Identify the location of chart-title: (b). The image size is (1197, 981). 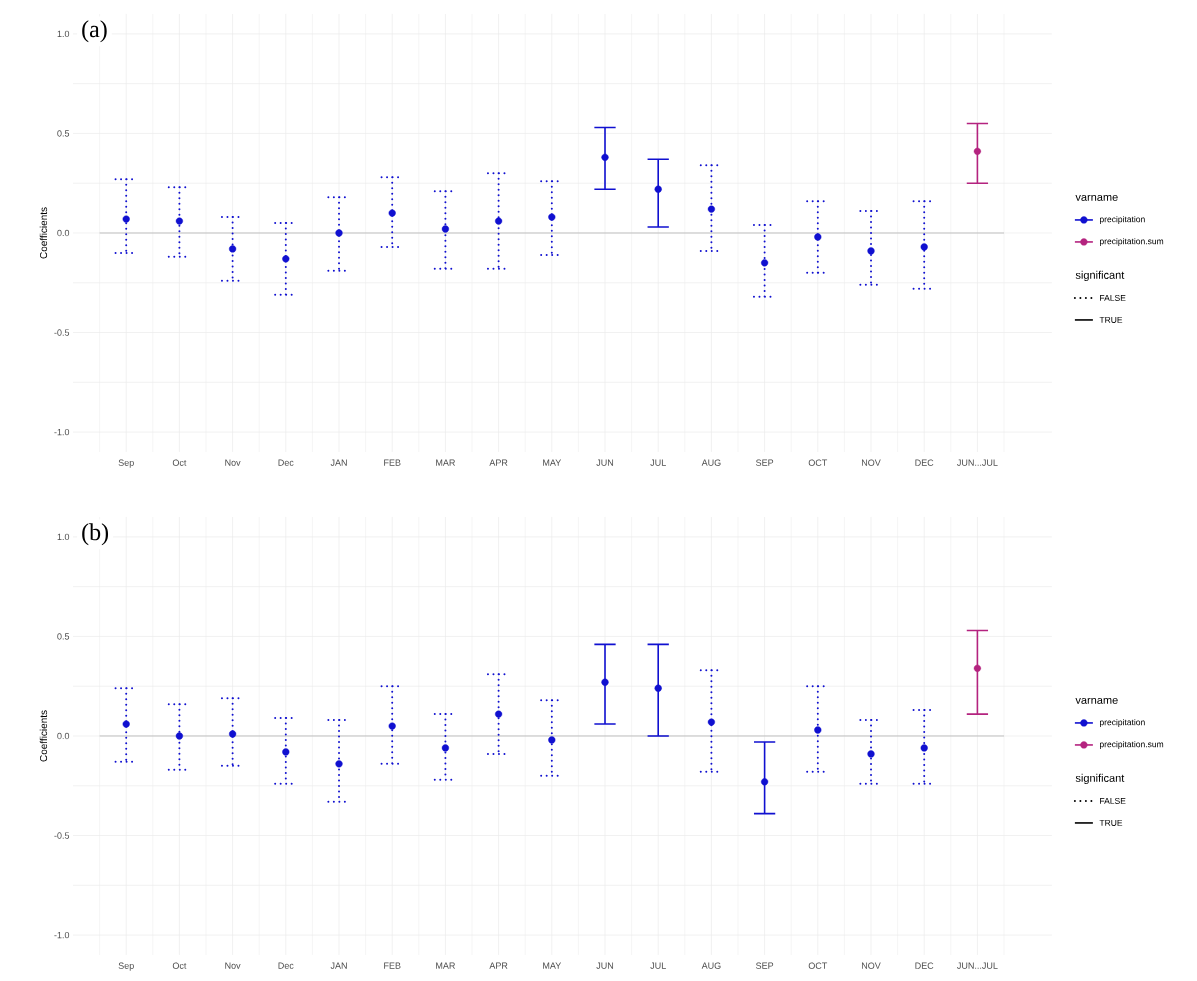
(95, 534).